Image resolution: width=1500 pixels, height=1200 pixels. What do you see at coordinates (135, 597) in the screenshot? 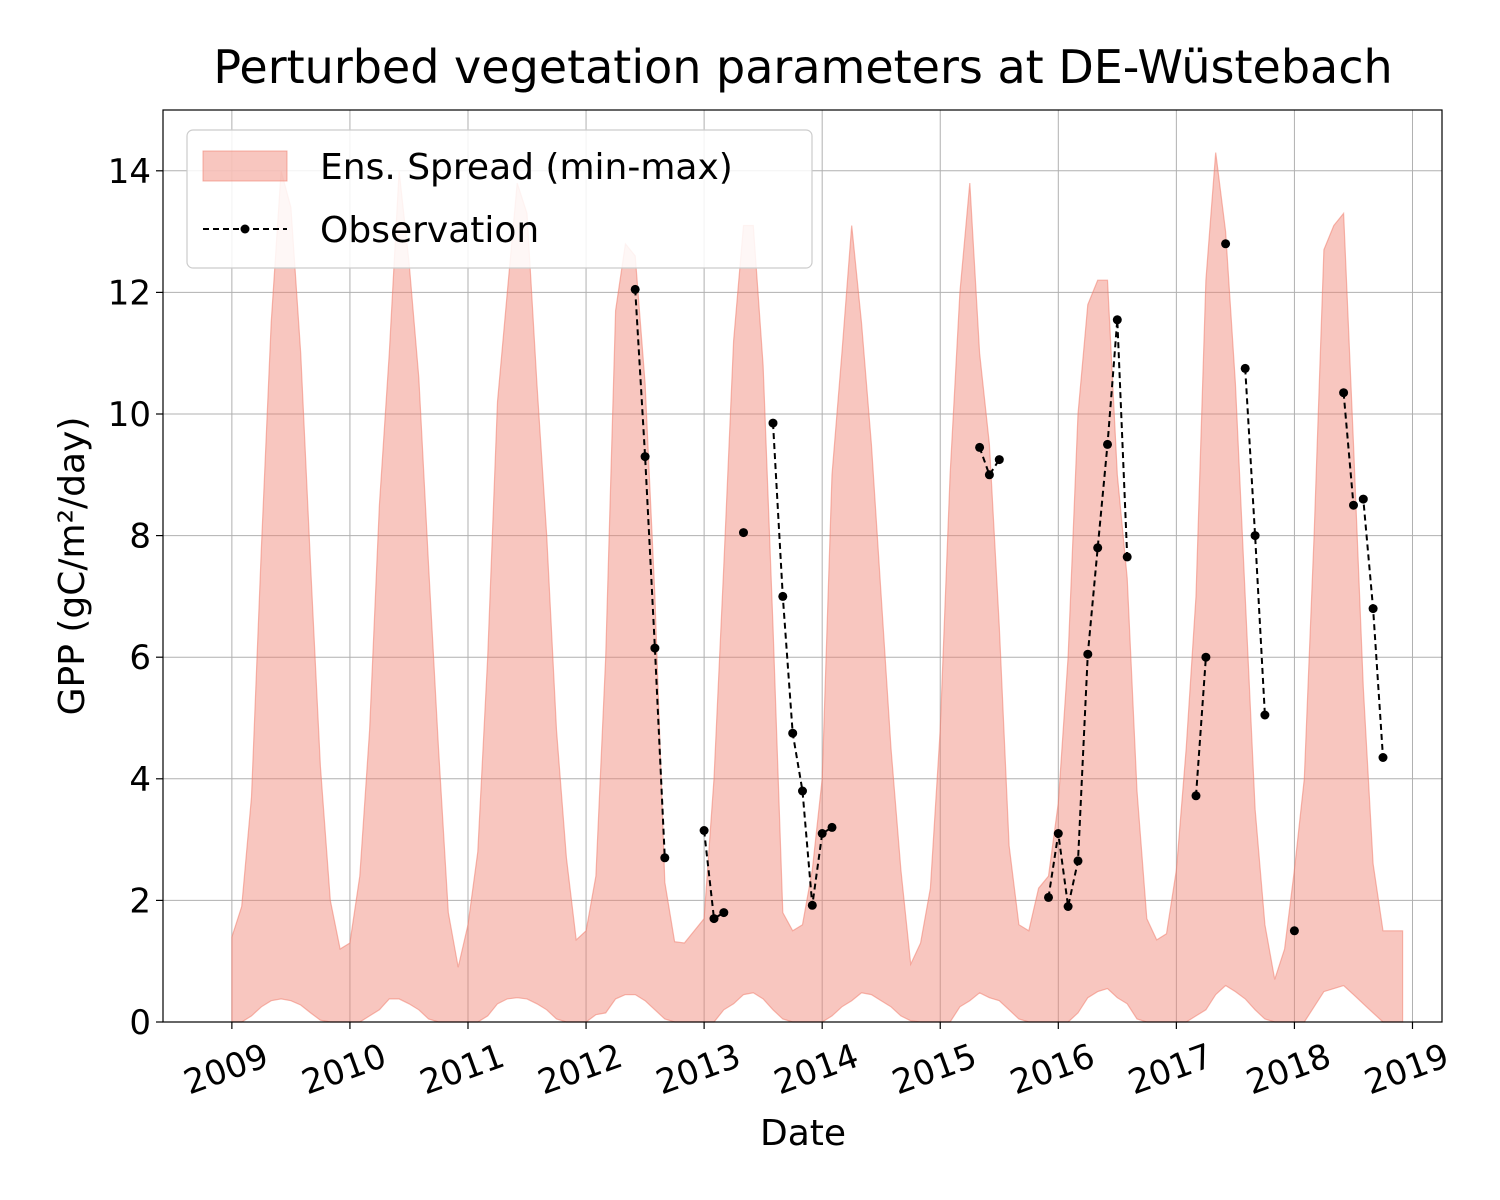
I see `y-axis-ticks: 0 2 4 6 8 10 12 14` at bounding box center [135, 597].